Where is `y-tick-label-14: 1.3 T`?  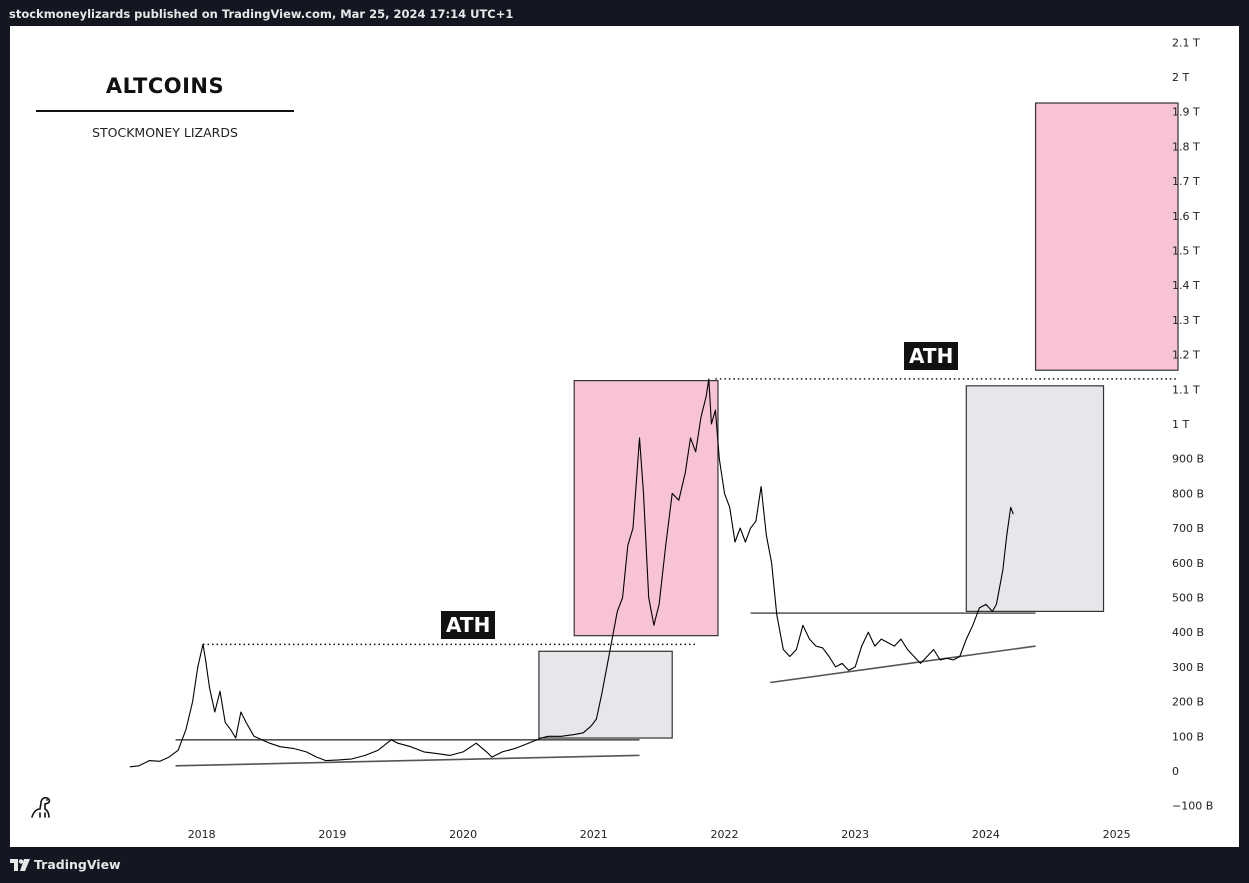 y-tick-label-14: 1.3 T is located at coordinates (1186, 320).